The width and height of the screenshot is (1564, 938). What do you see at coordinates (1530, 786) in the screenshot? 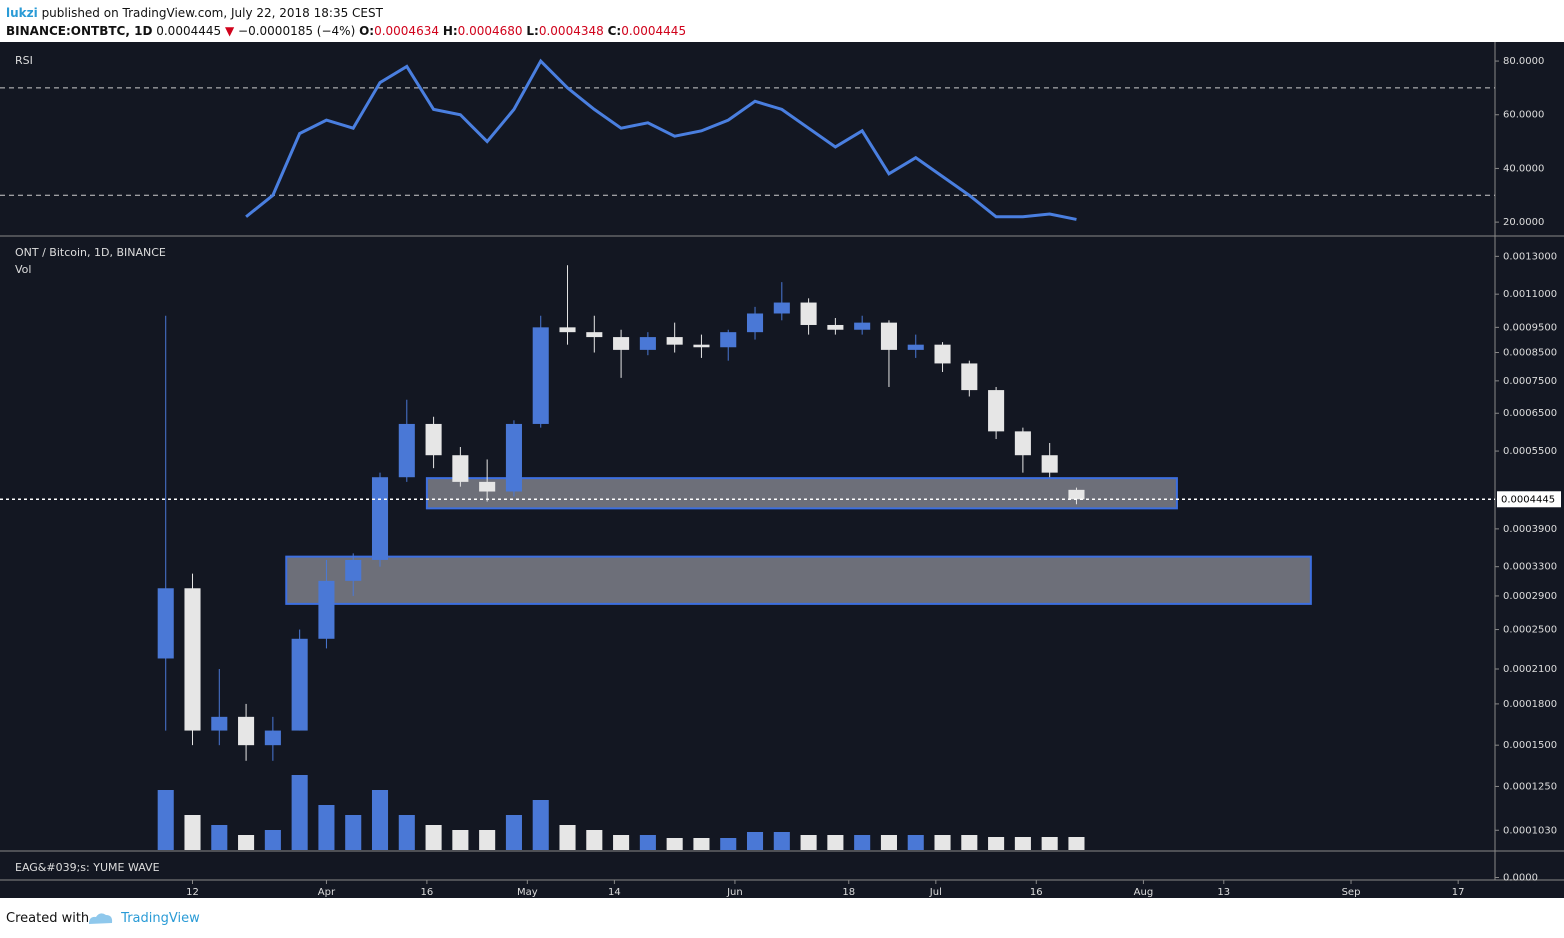
I see `y-tick-label: 0.0001250` at bounding box center [1530, 786].